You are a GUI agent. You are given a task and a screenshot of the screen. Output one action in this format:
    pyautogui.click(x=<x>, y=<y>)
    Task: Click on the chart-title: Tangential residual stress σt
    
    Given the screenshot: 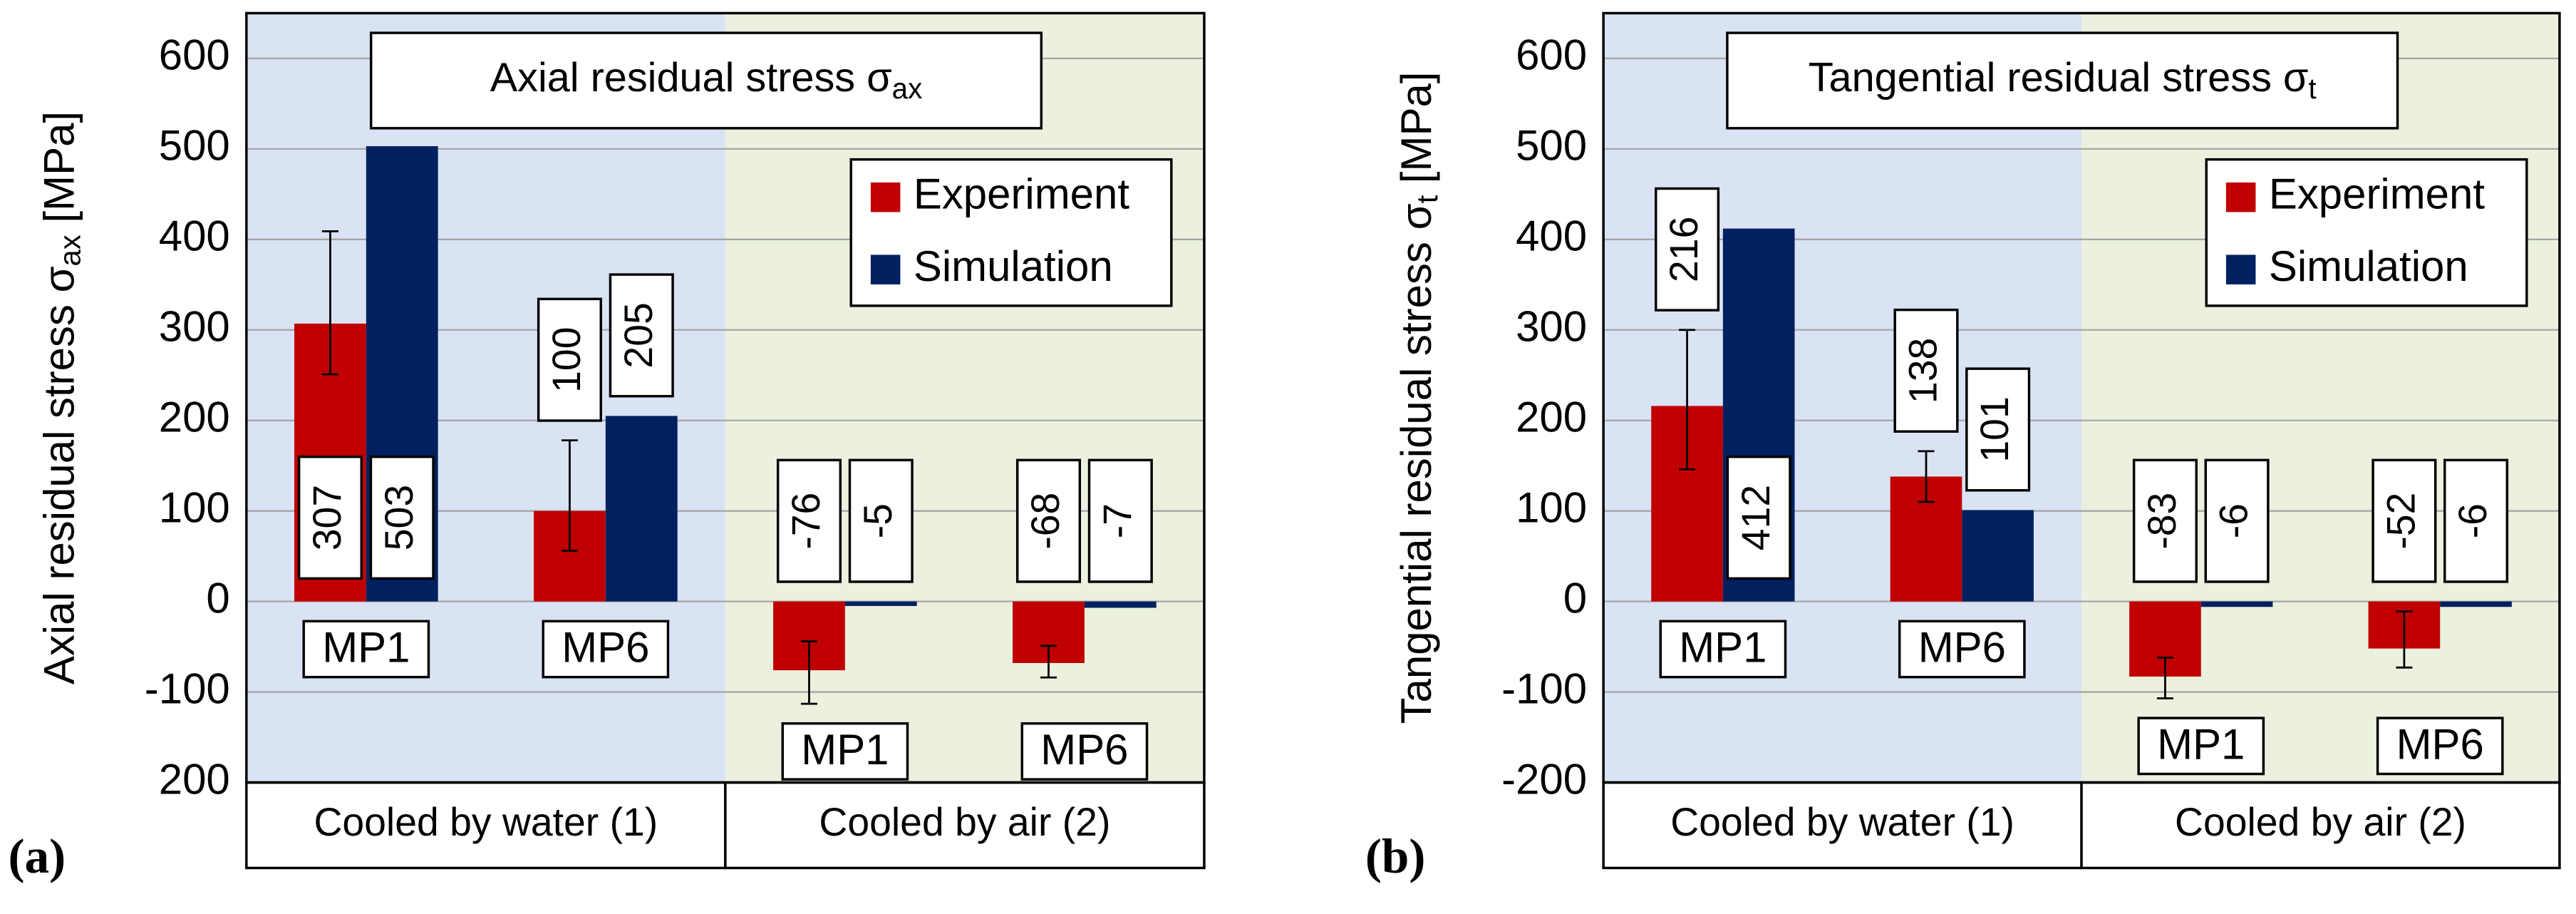 What is the action you would take?
    pyautogui.click(x=2063, y=79)
    